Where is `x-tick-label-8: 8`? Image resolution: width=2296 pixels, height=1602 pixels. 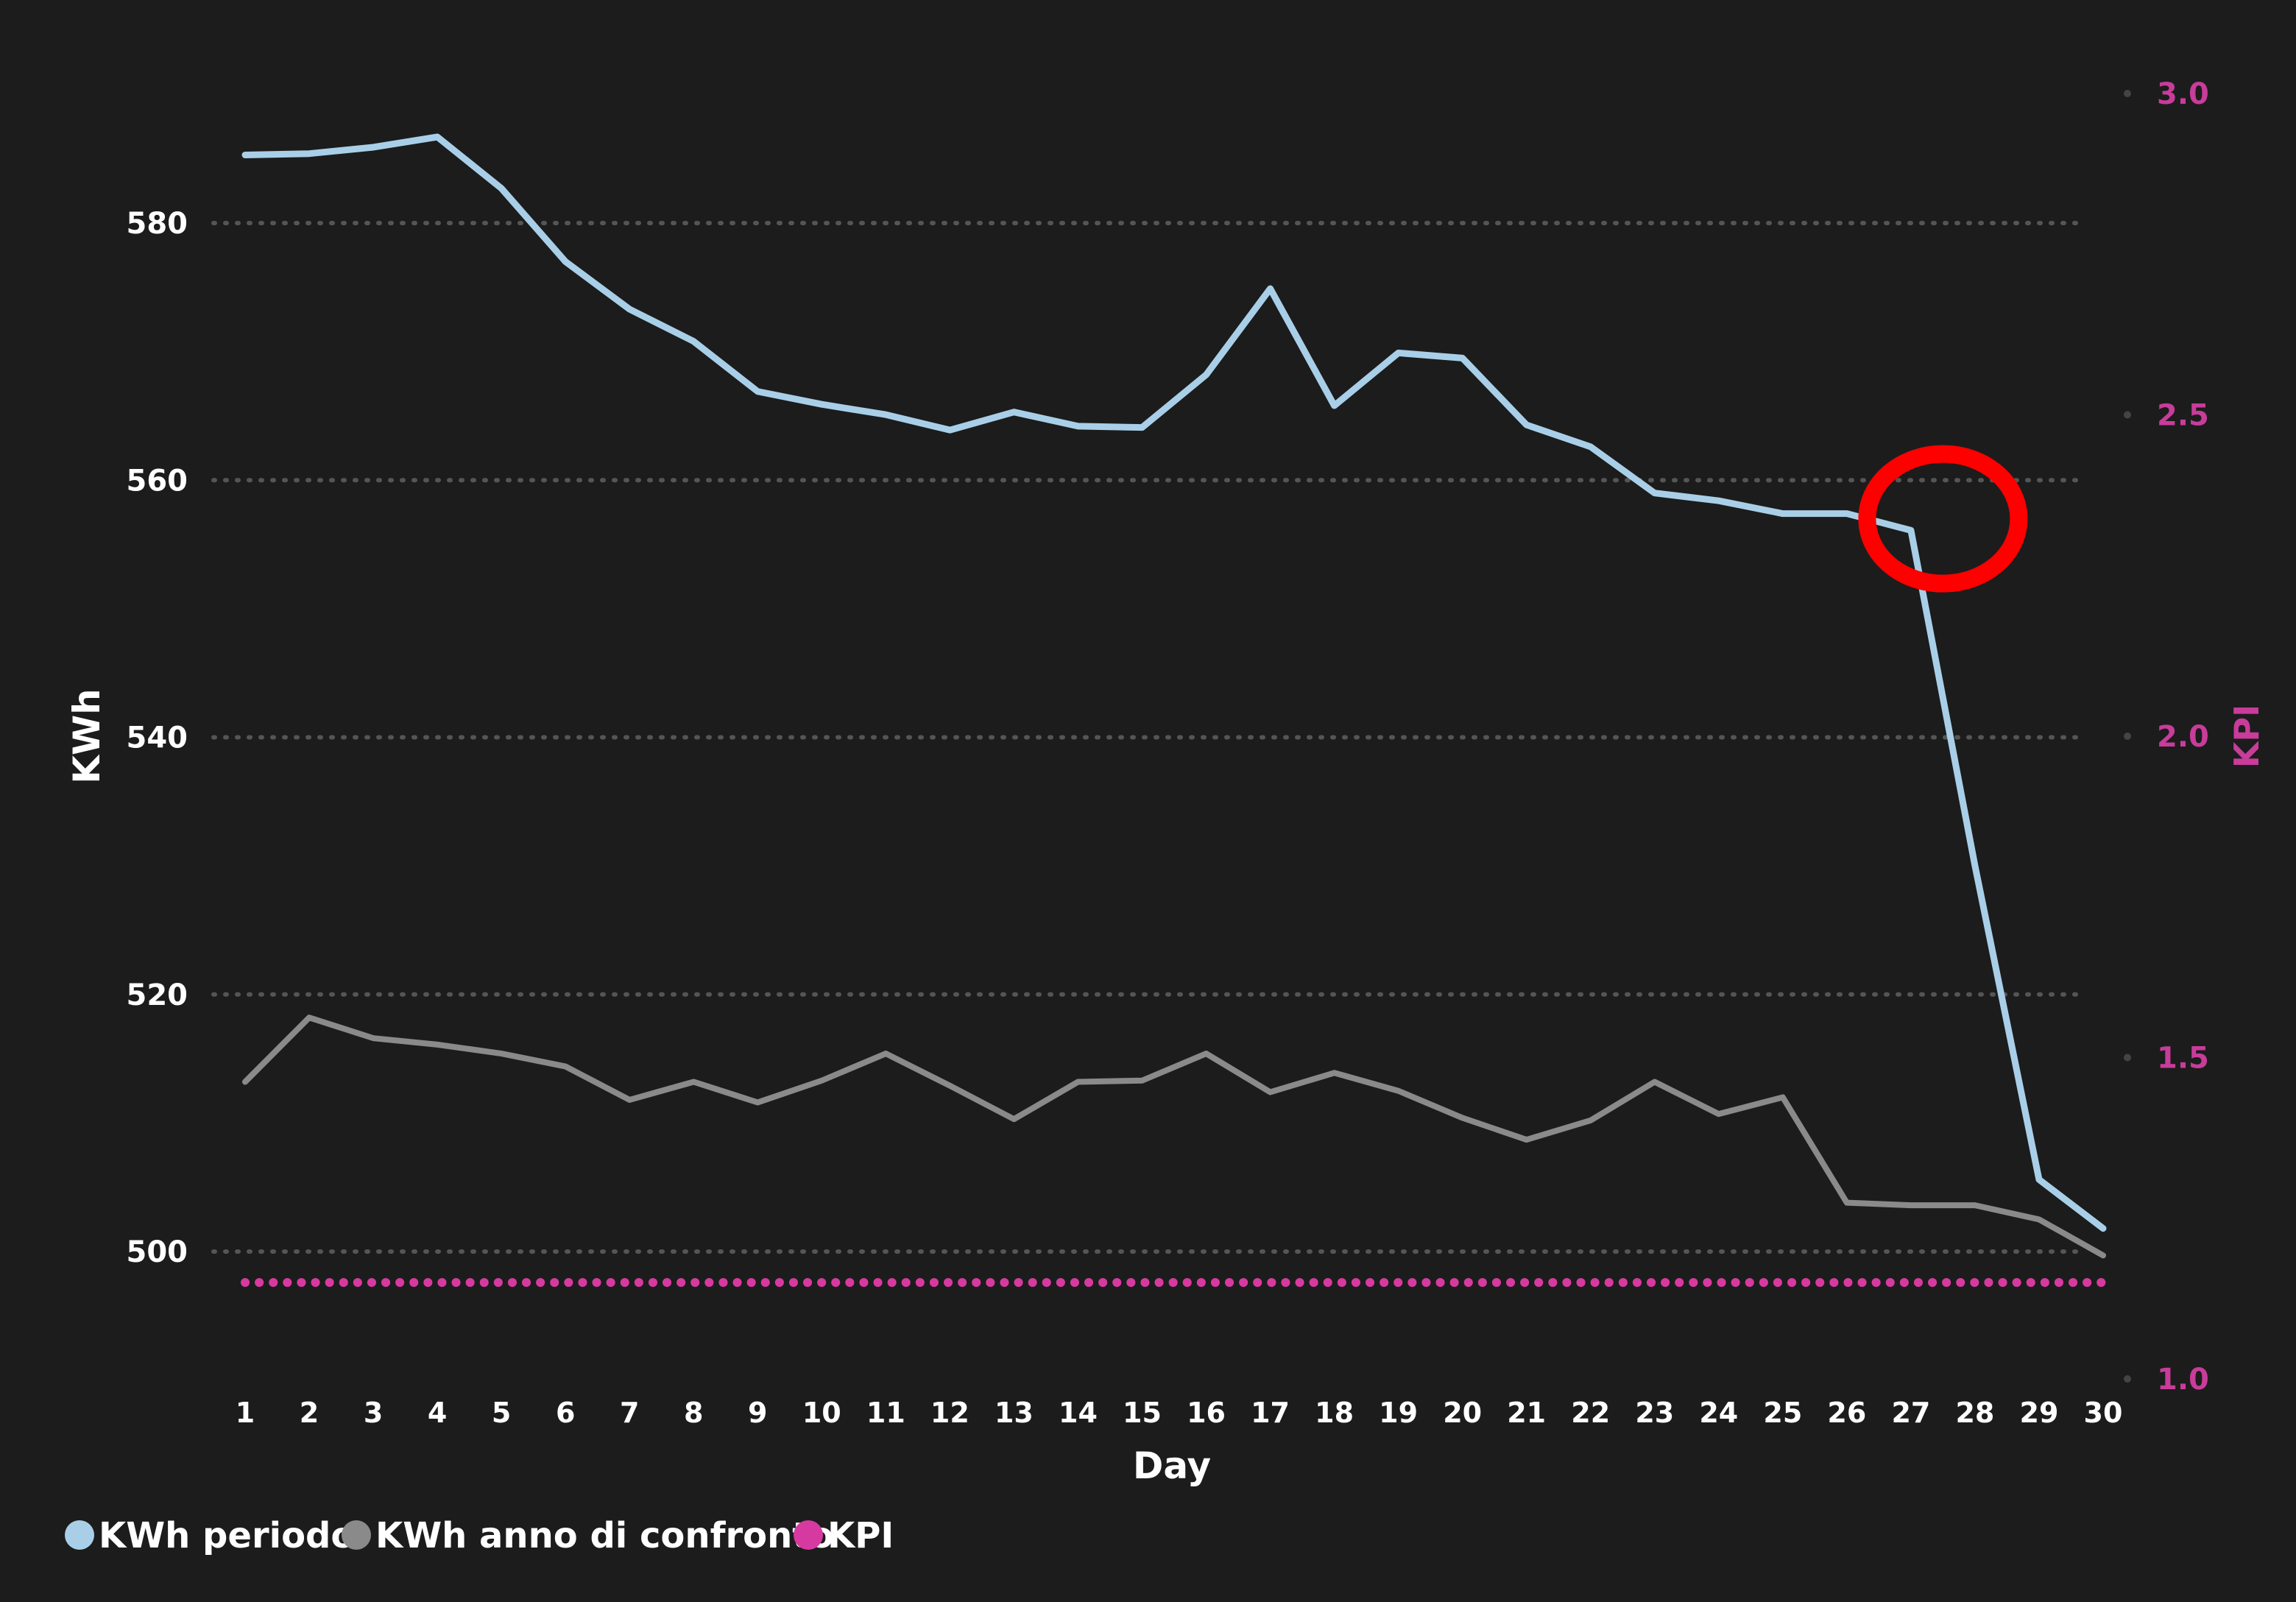
x-tick-label-8: 8 is located at coordinates (693, 1413).